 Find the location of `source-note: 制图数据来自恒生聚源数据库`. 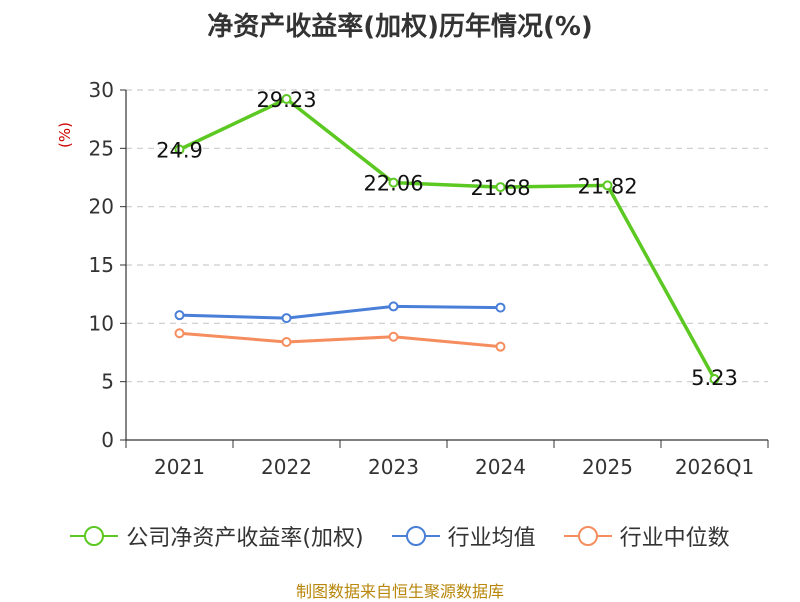

source-note: 制图数据来自恒生聚源数据库 is located at coordinates (399, 591).